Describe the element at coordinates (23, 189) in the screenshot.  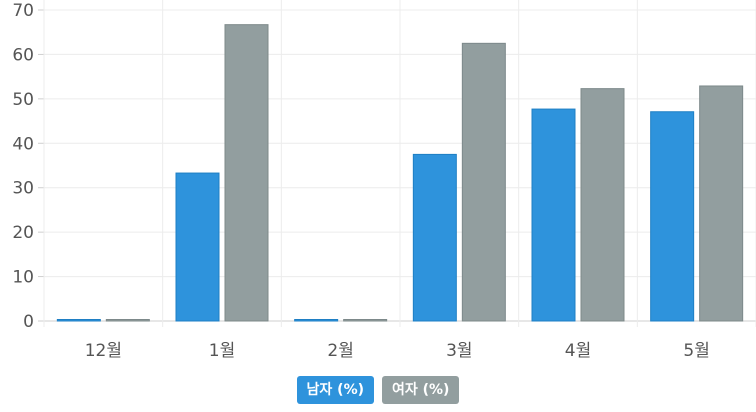
I see `y-tick-label: 30` at that location.